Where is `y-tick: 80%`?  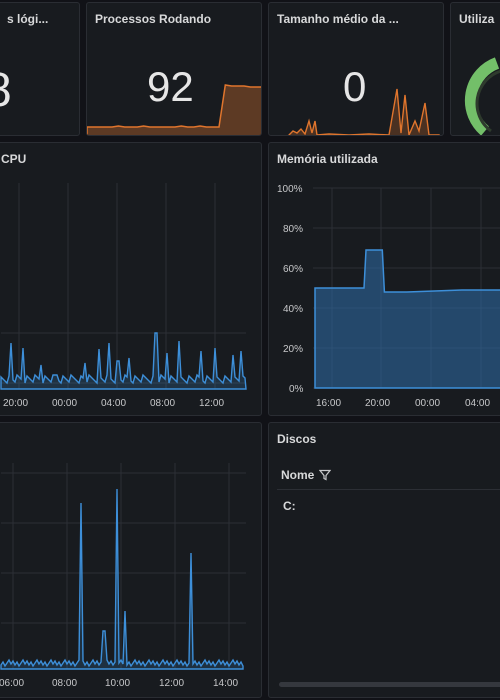
y-tick: 80% is located at coordinates (293, 229).